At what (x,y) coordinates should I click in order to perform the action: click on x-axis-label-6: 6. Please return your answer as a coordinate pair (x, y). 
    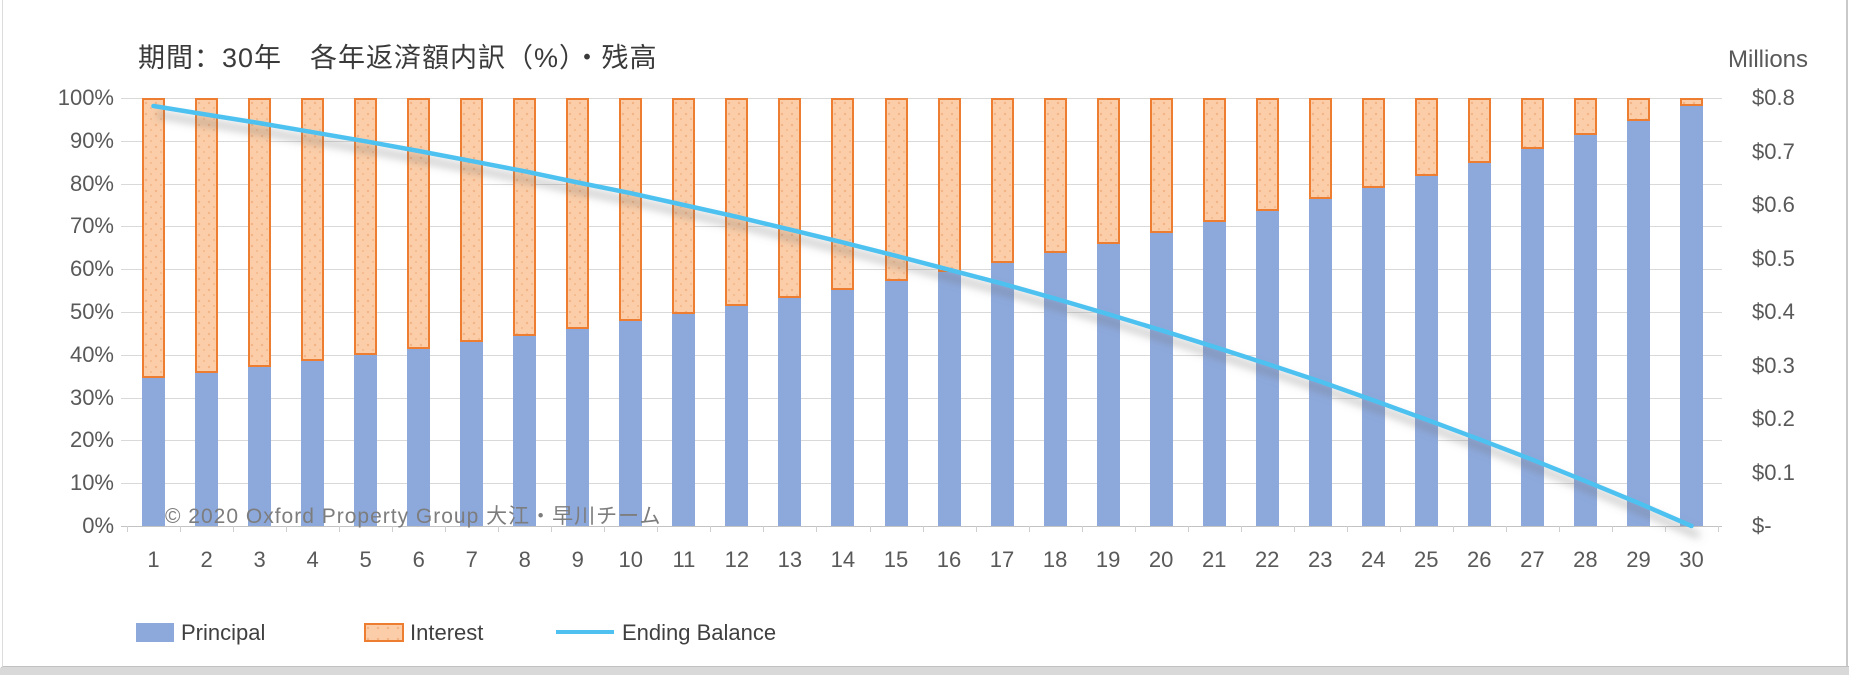
    Looking at the image, I should click on (418, 559).